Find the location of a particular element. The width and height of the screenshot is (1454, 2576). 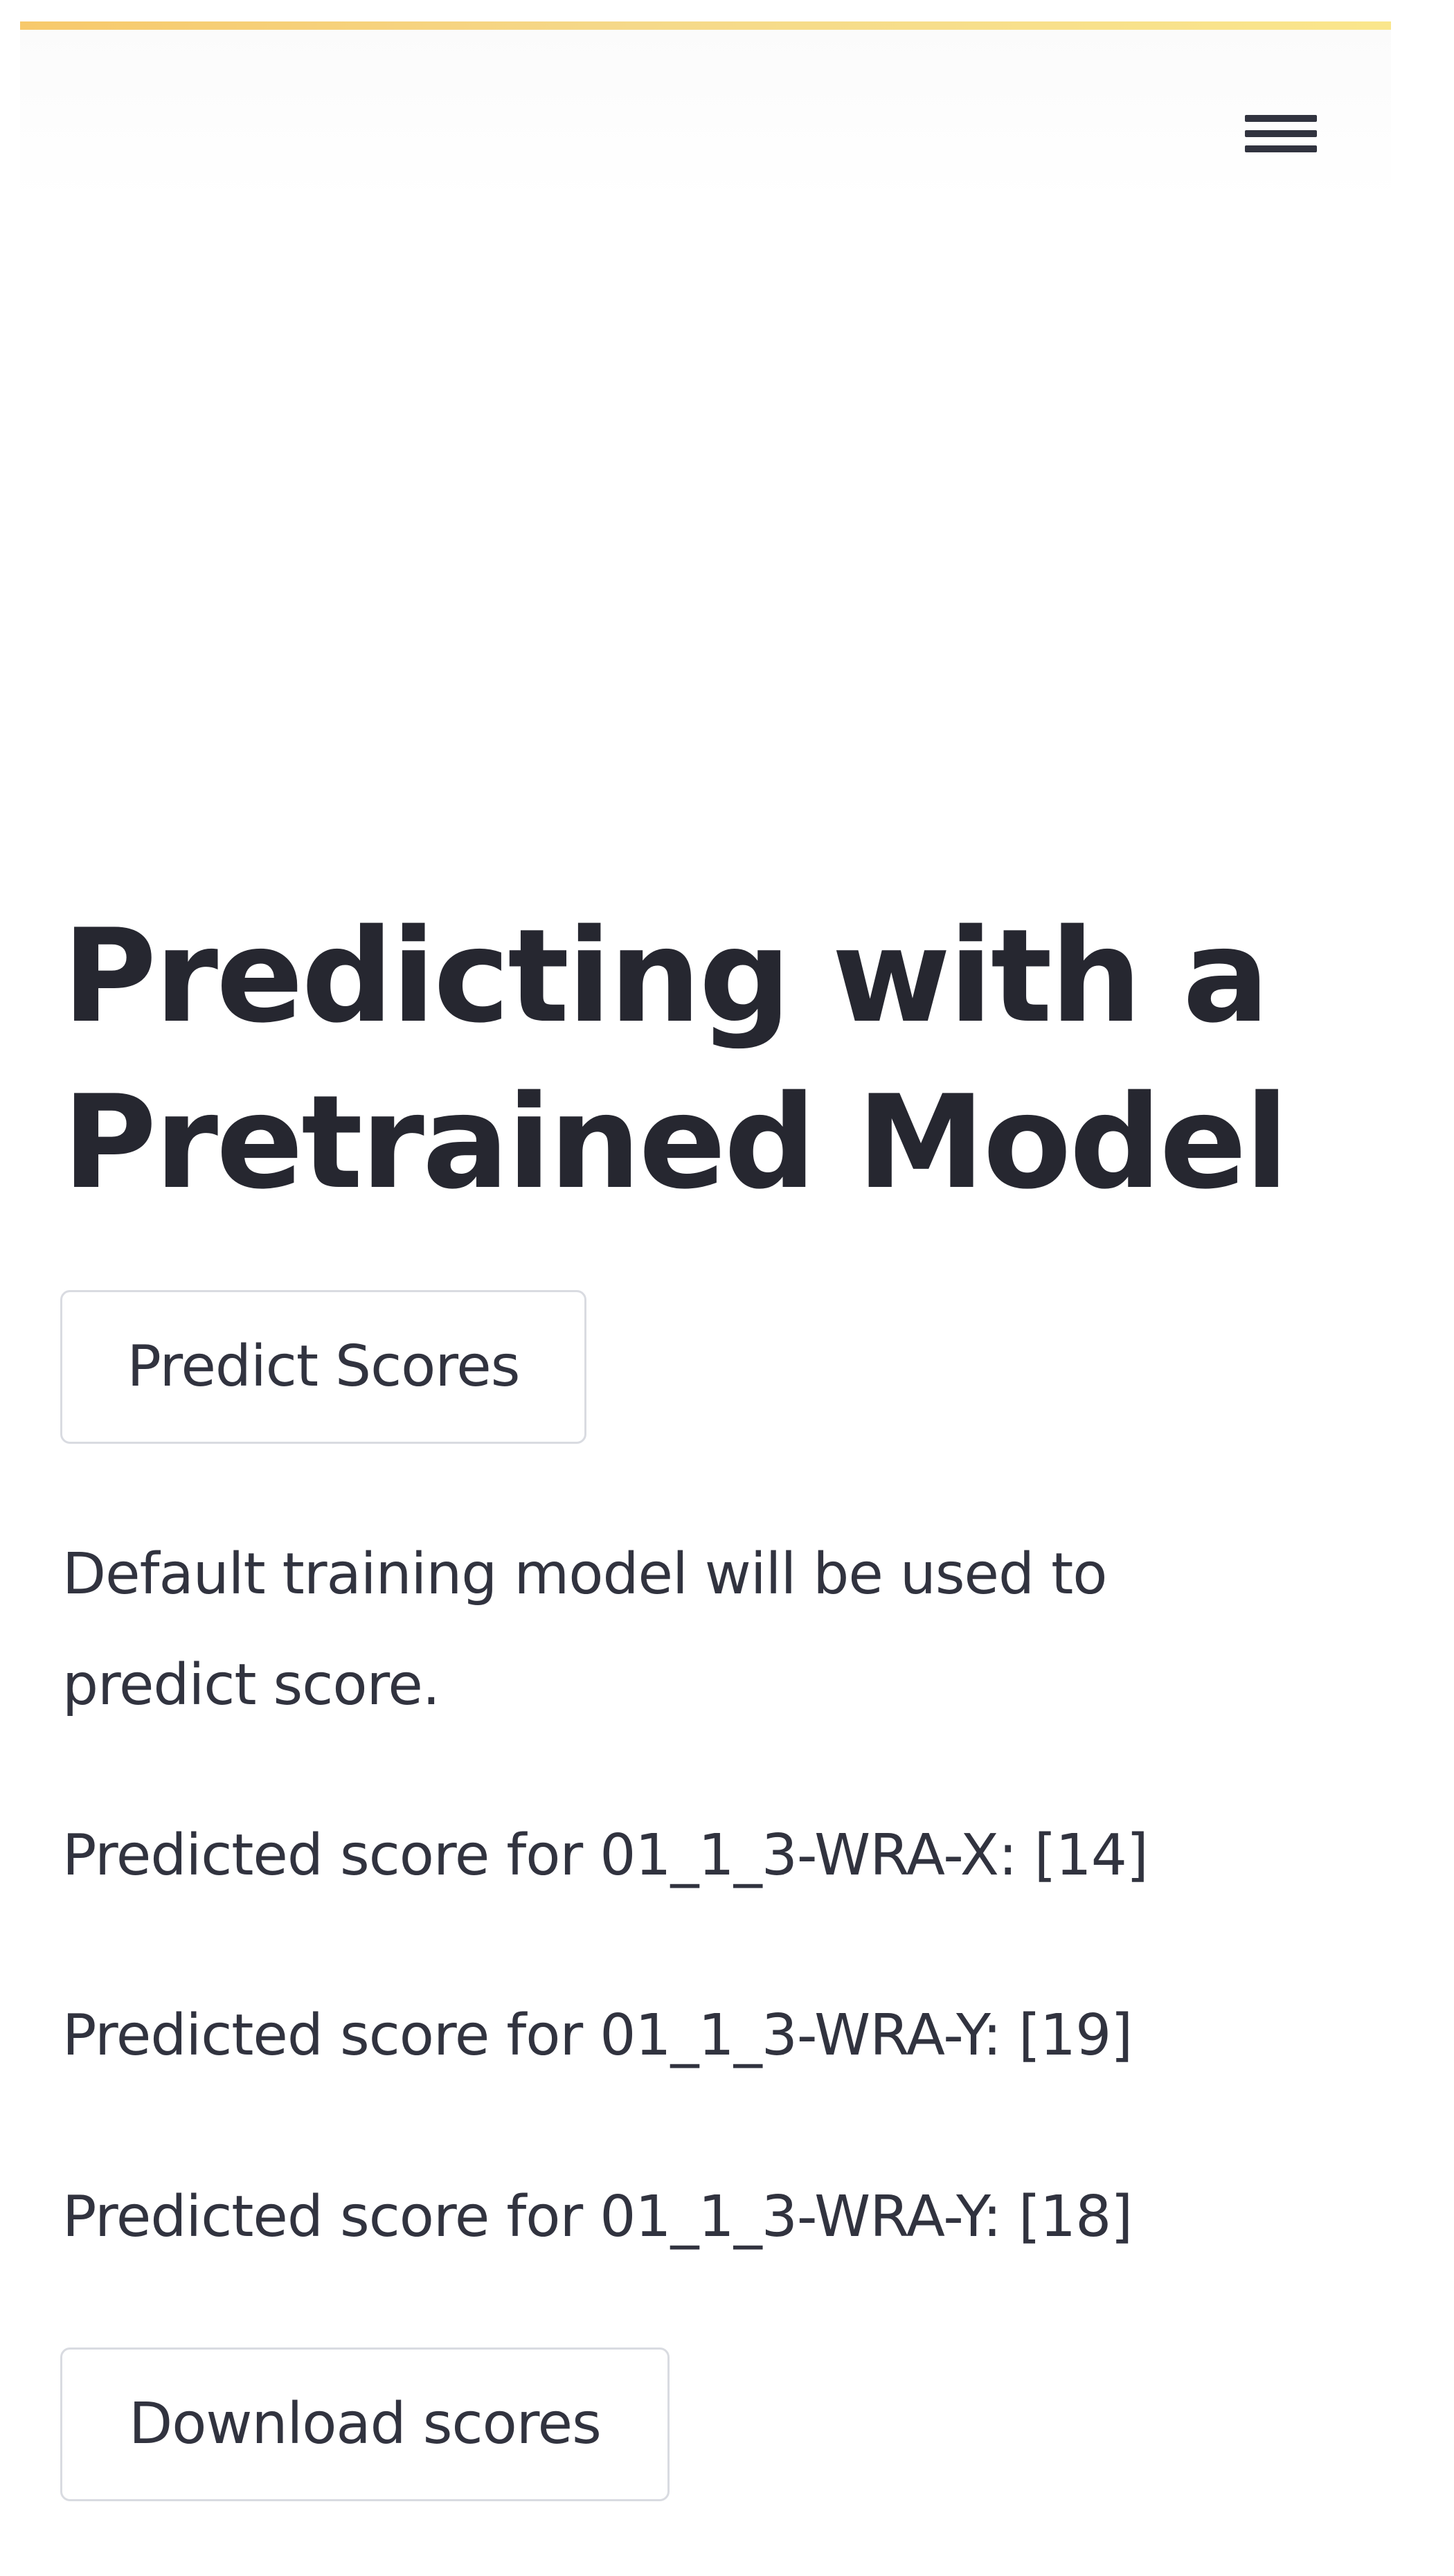

page-title: Predicting with a Pretrained Model is located at coordinates (676, 1059).